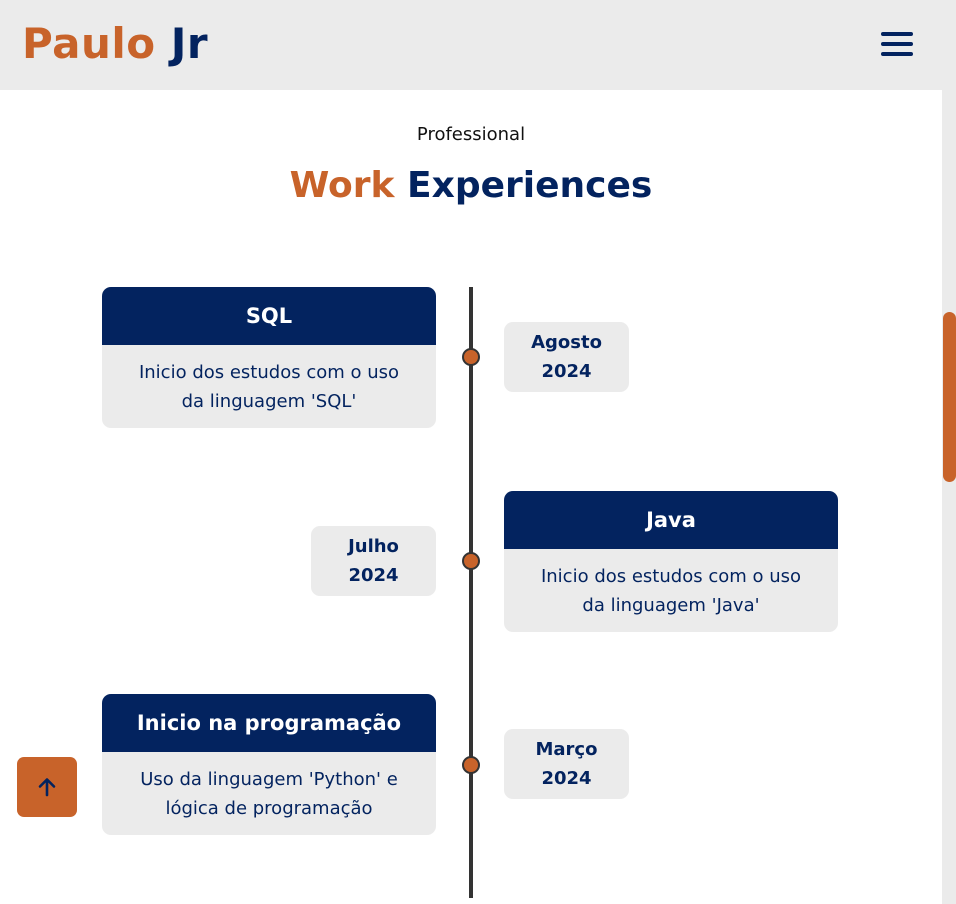  I want to click on site-logo: Paulo Jr, so click(115, 44).